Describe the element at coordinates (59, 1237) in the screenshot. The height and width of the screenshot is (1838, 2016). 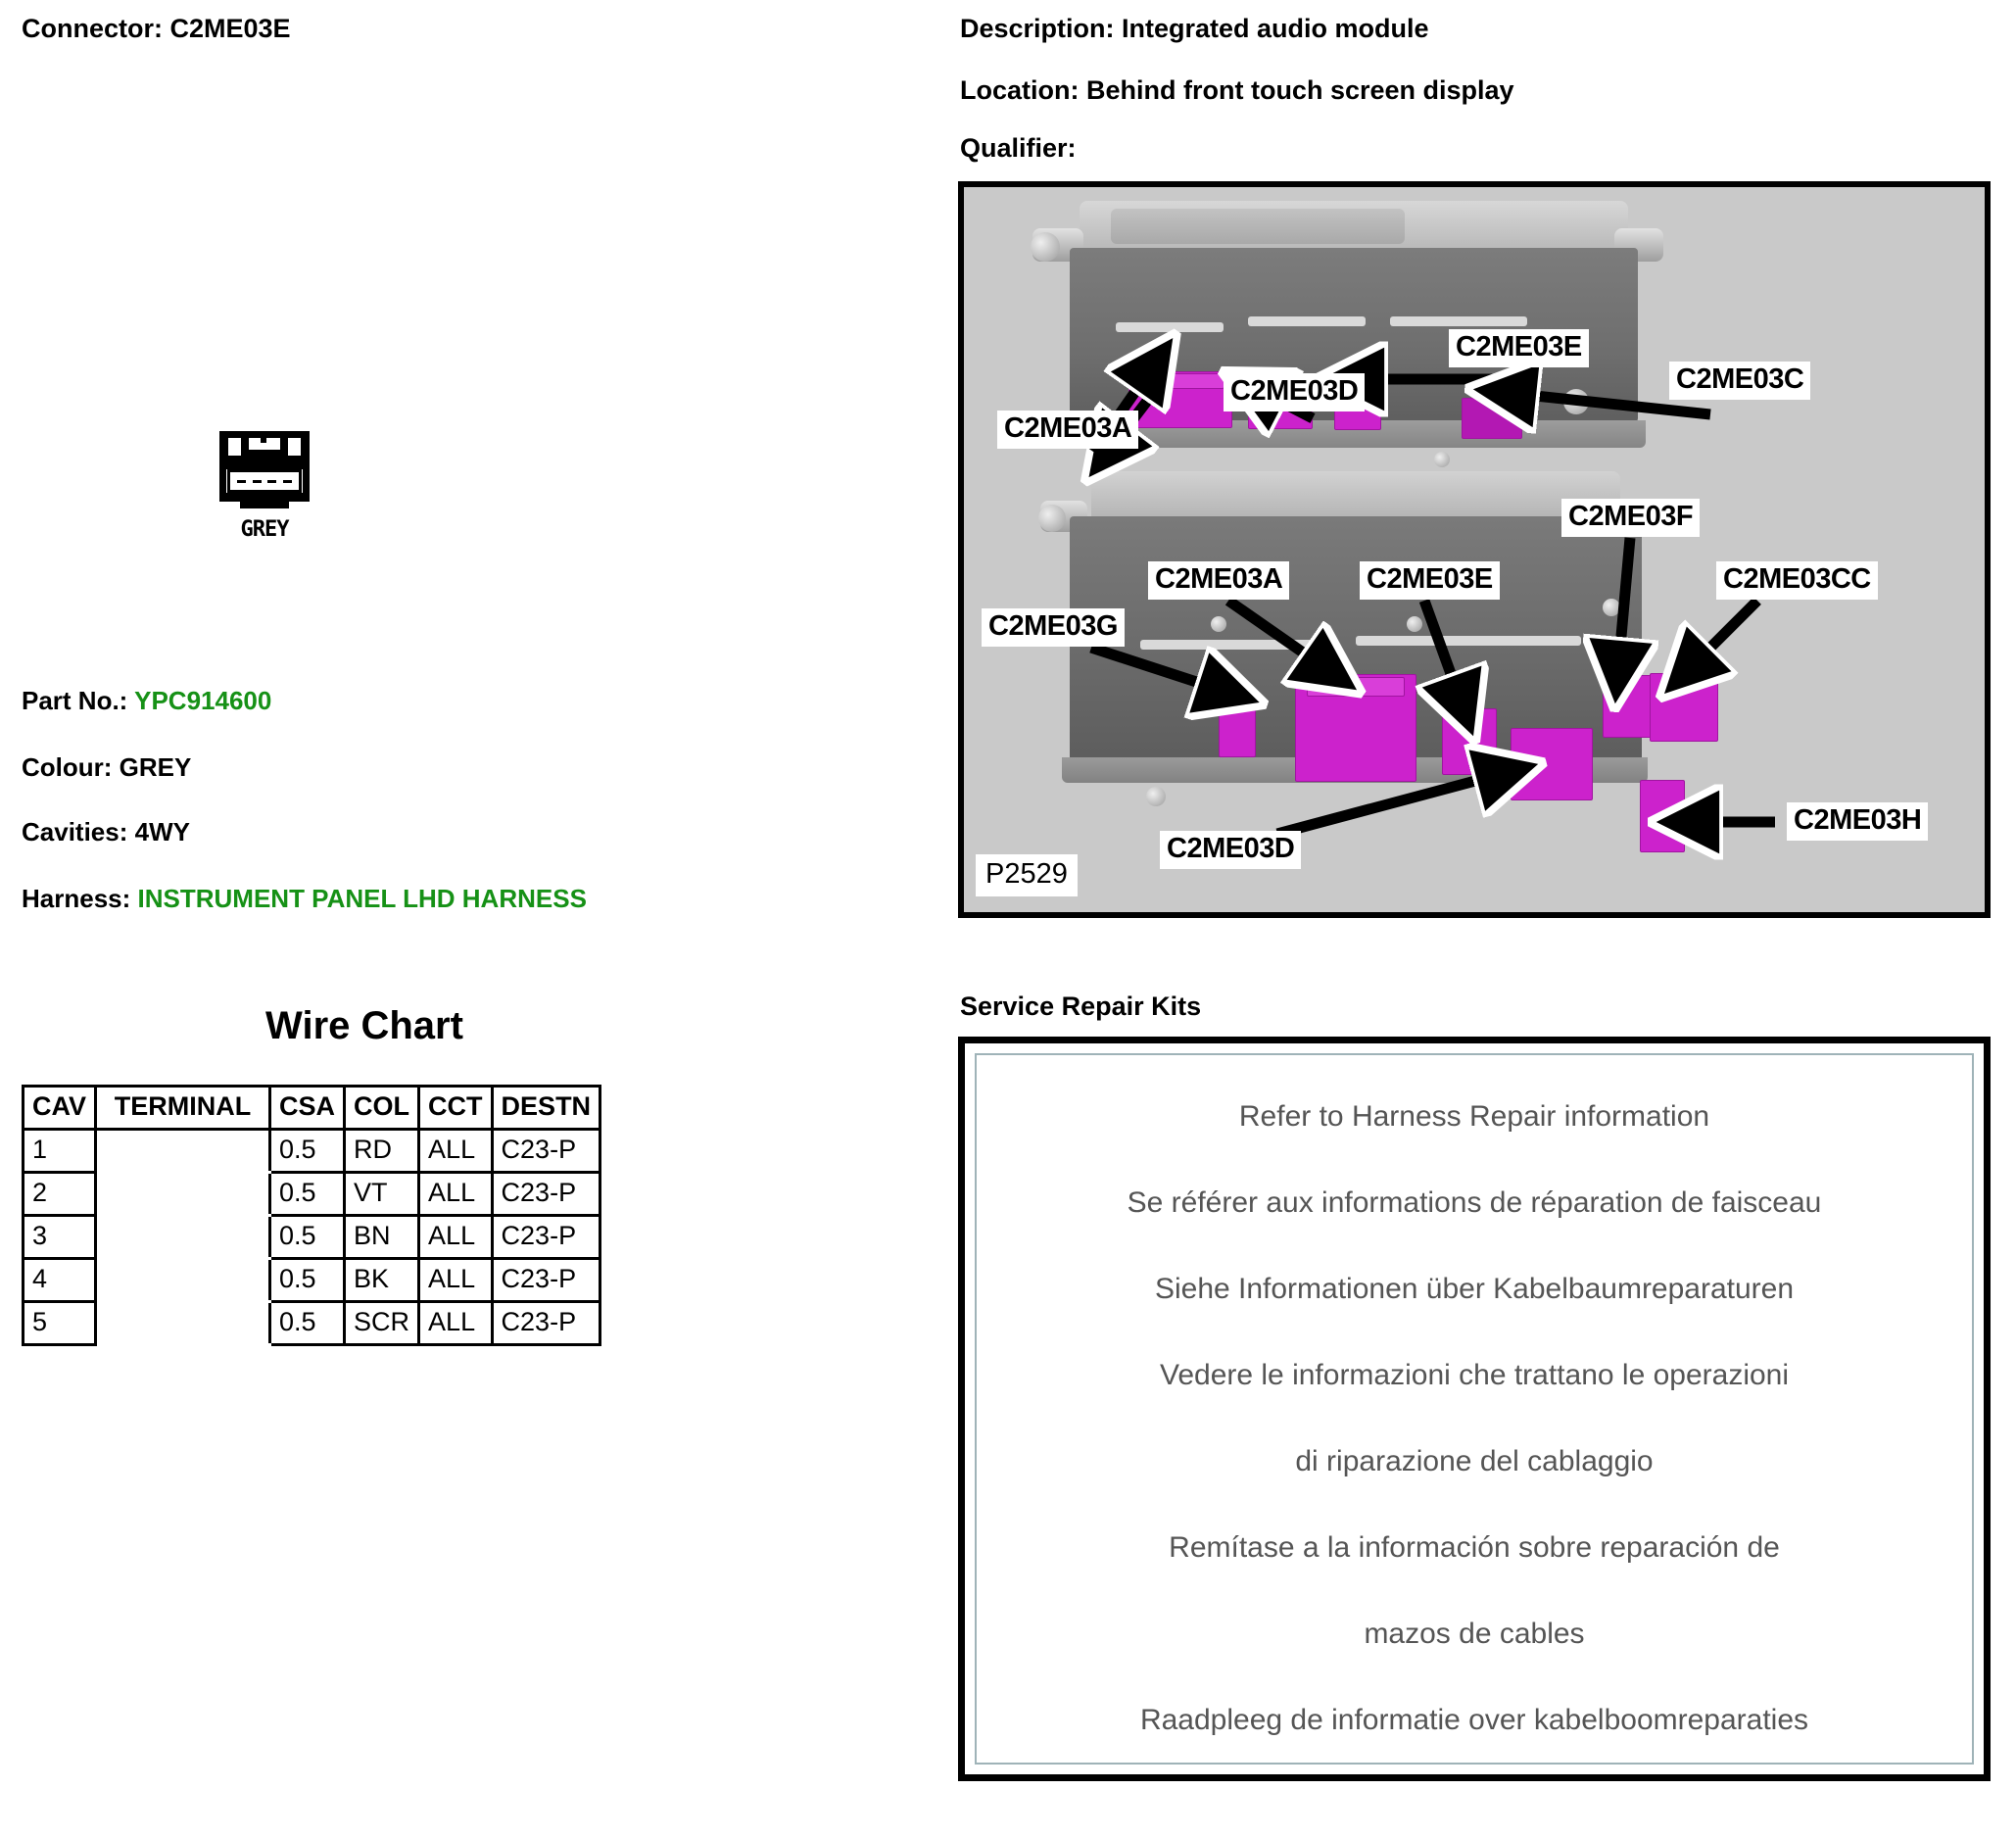
I see `cell-cav: 3` at that location.